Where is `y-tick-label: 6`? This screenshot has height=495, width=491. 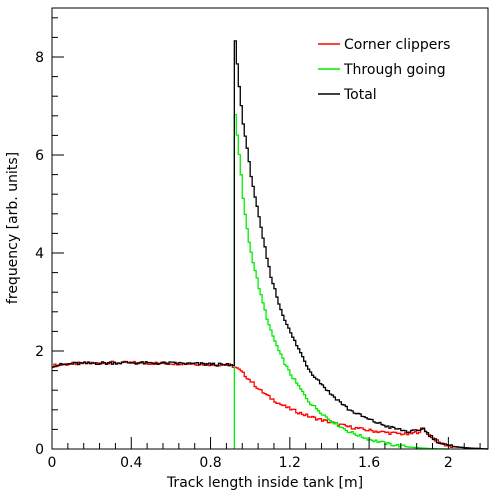
y-tick-label: 6 is located at coordinates (39, 156).